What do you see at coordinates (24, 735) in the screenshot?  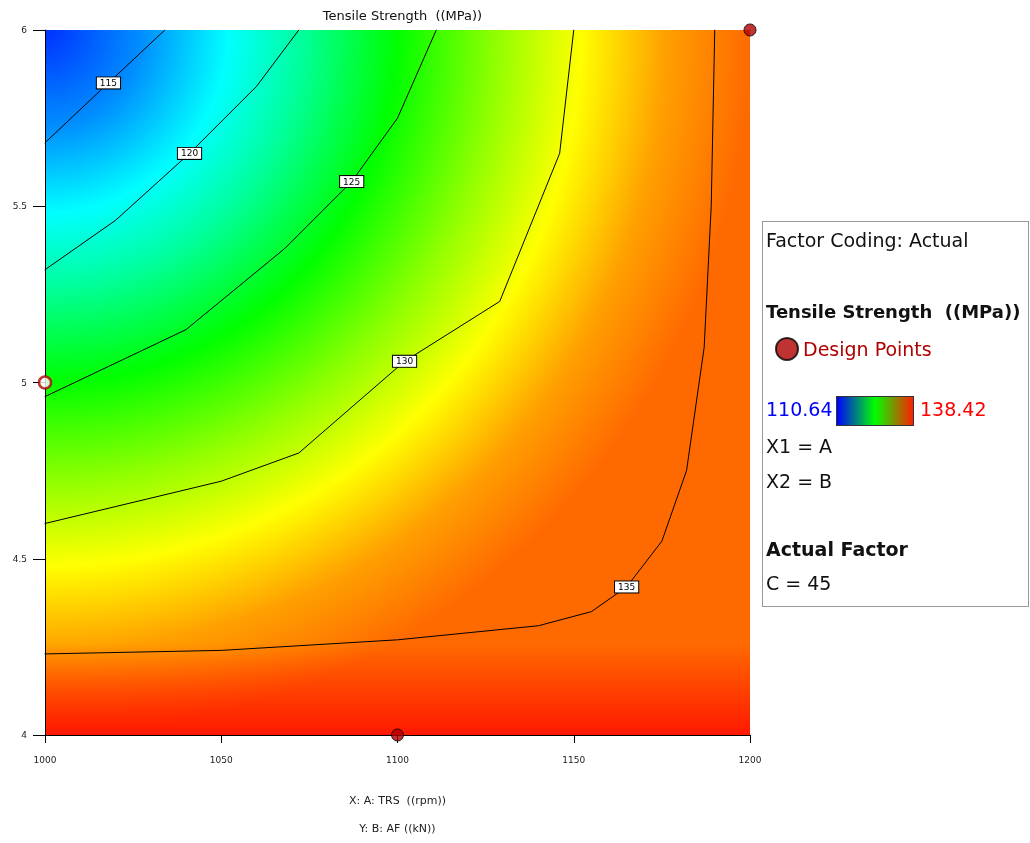 I see `y-tick-label: 4` at bounding box center [24, 735].